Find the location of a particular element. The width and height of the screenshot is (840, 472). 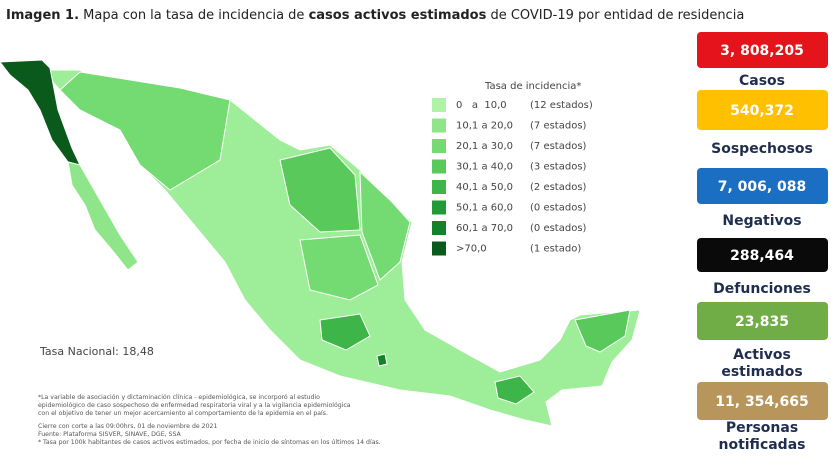

legend-range: 0 a 10,0 is located at coordinates (481, 105).